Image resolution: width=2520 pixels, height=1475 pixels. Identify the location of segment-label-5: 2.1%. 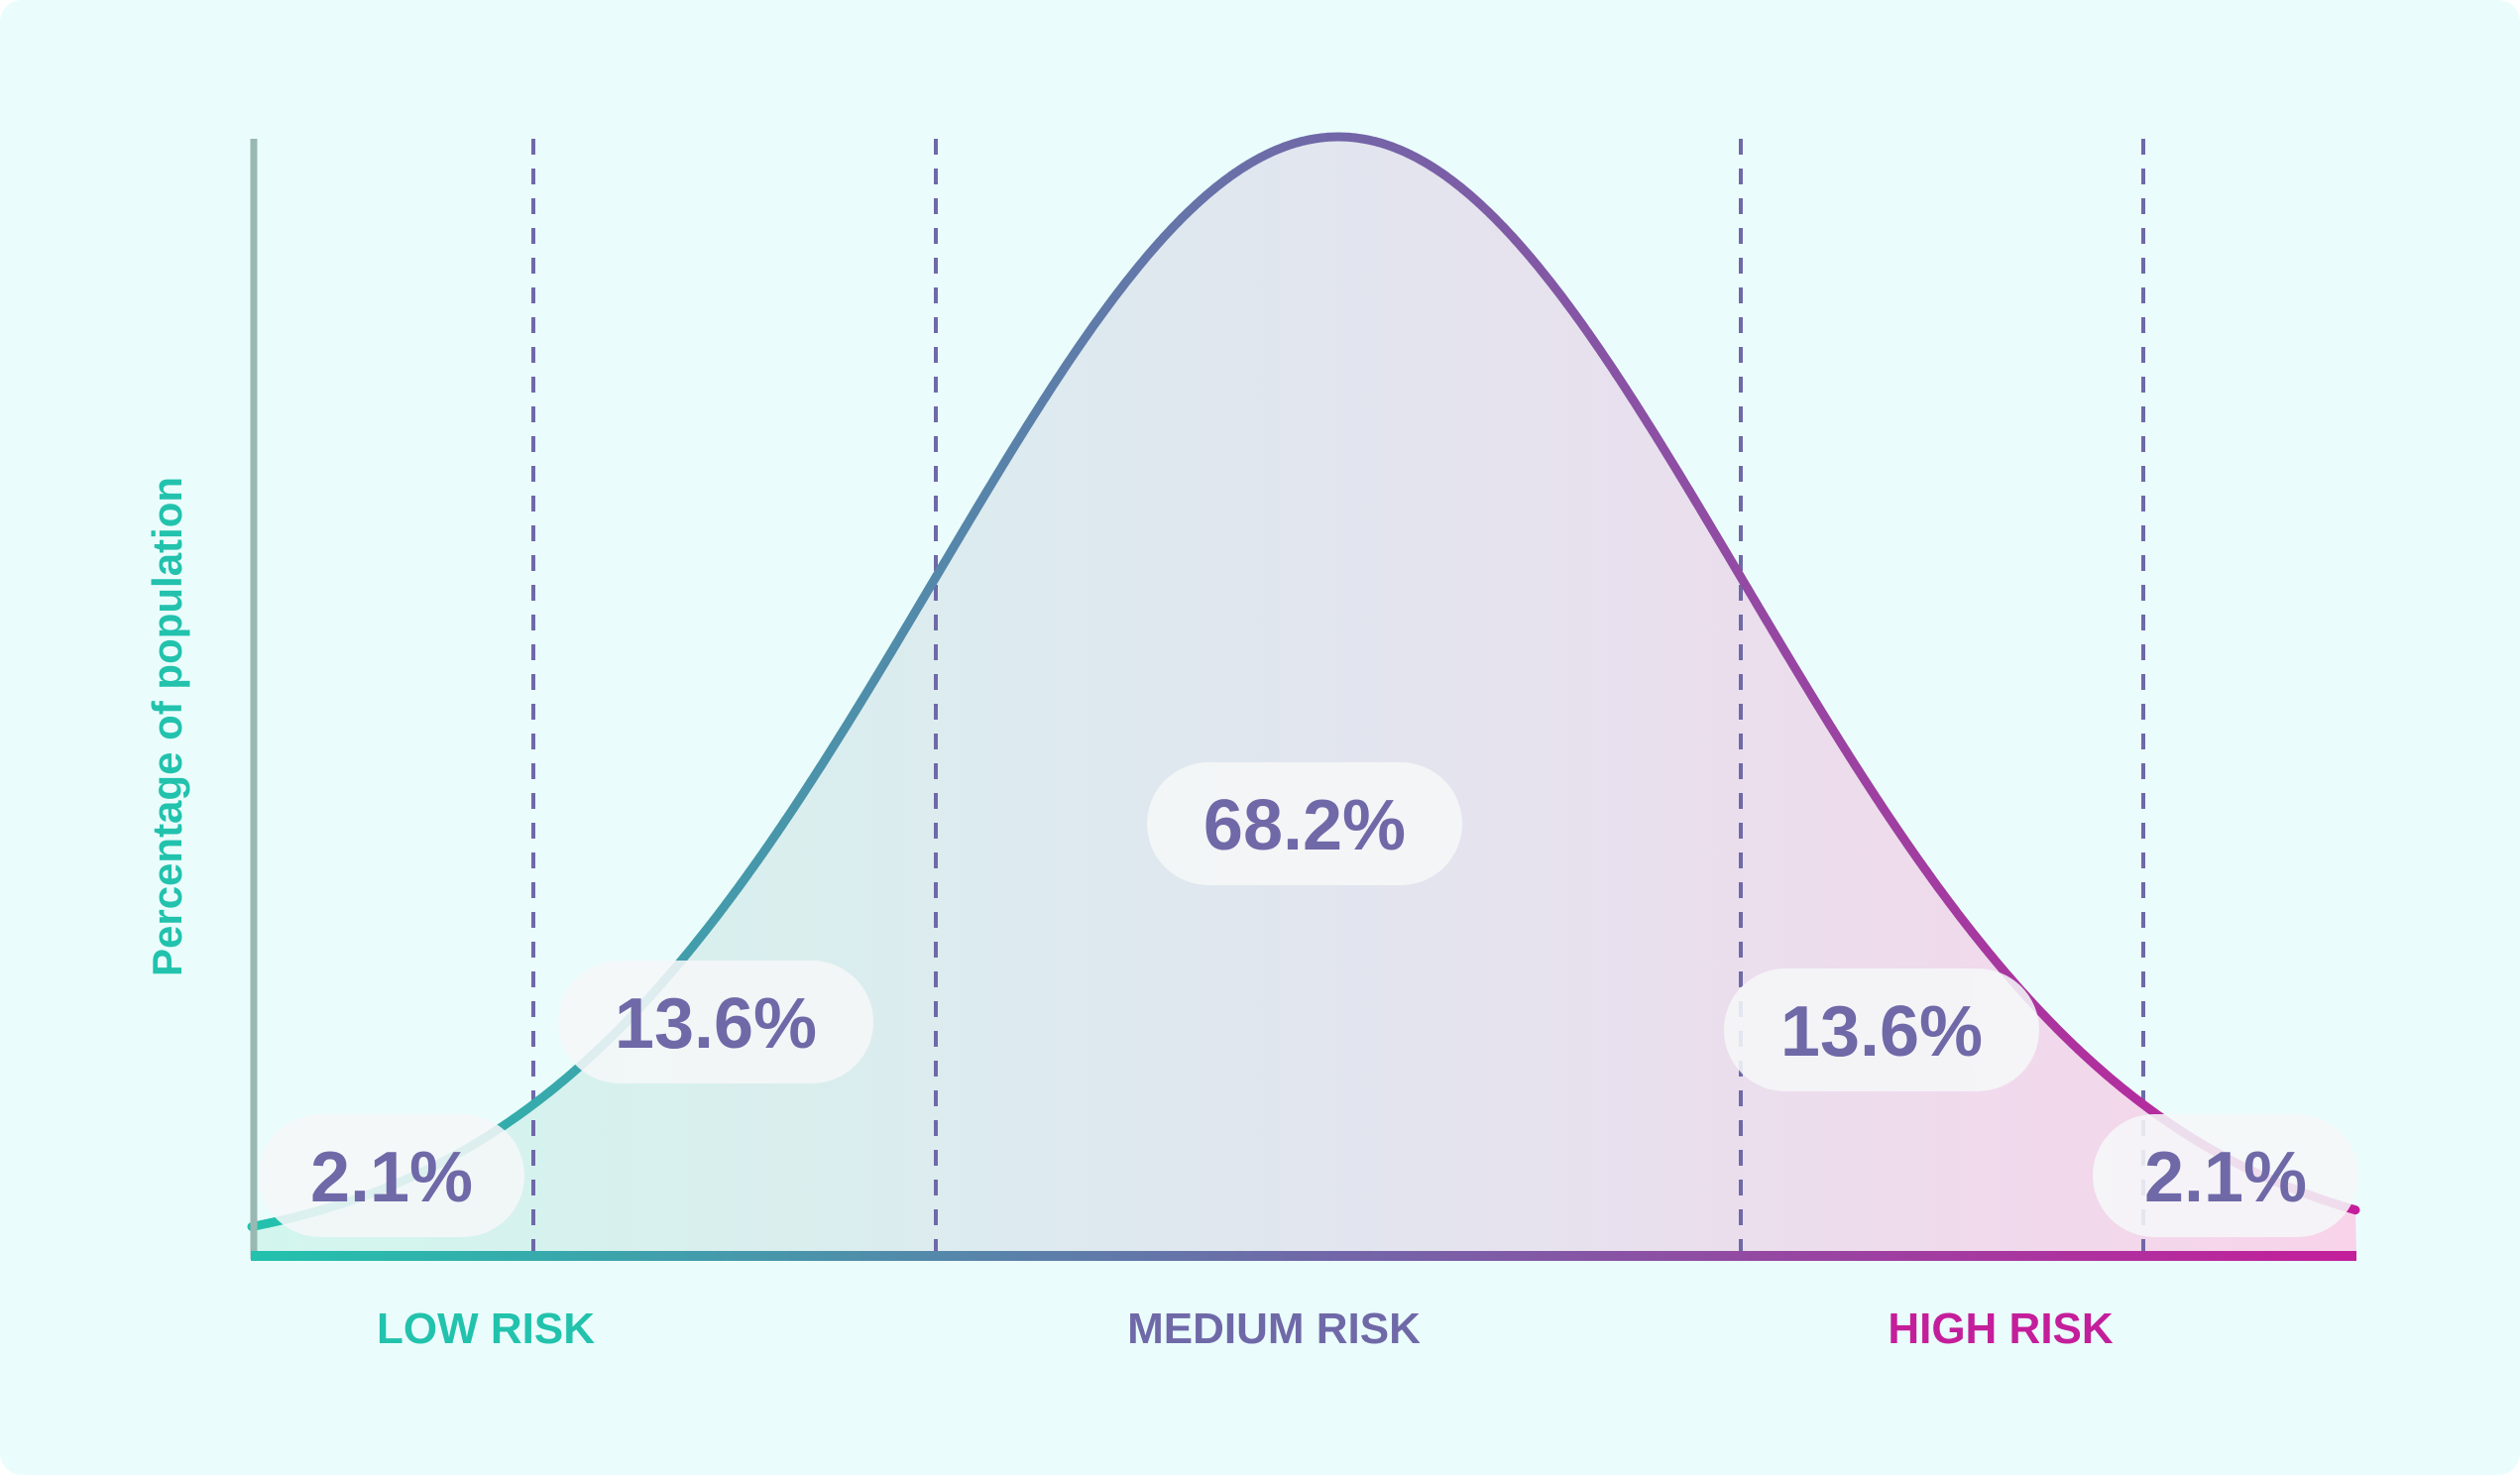
(2225, 1175).